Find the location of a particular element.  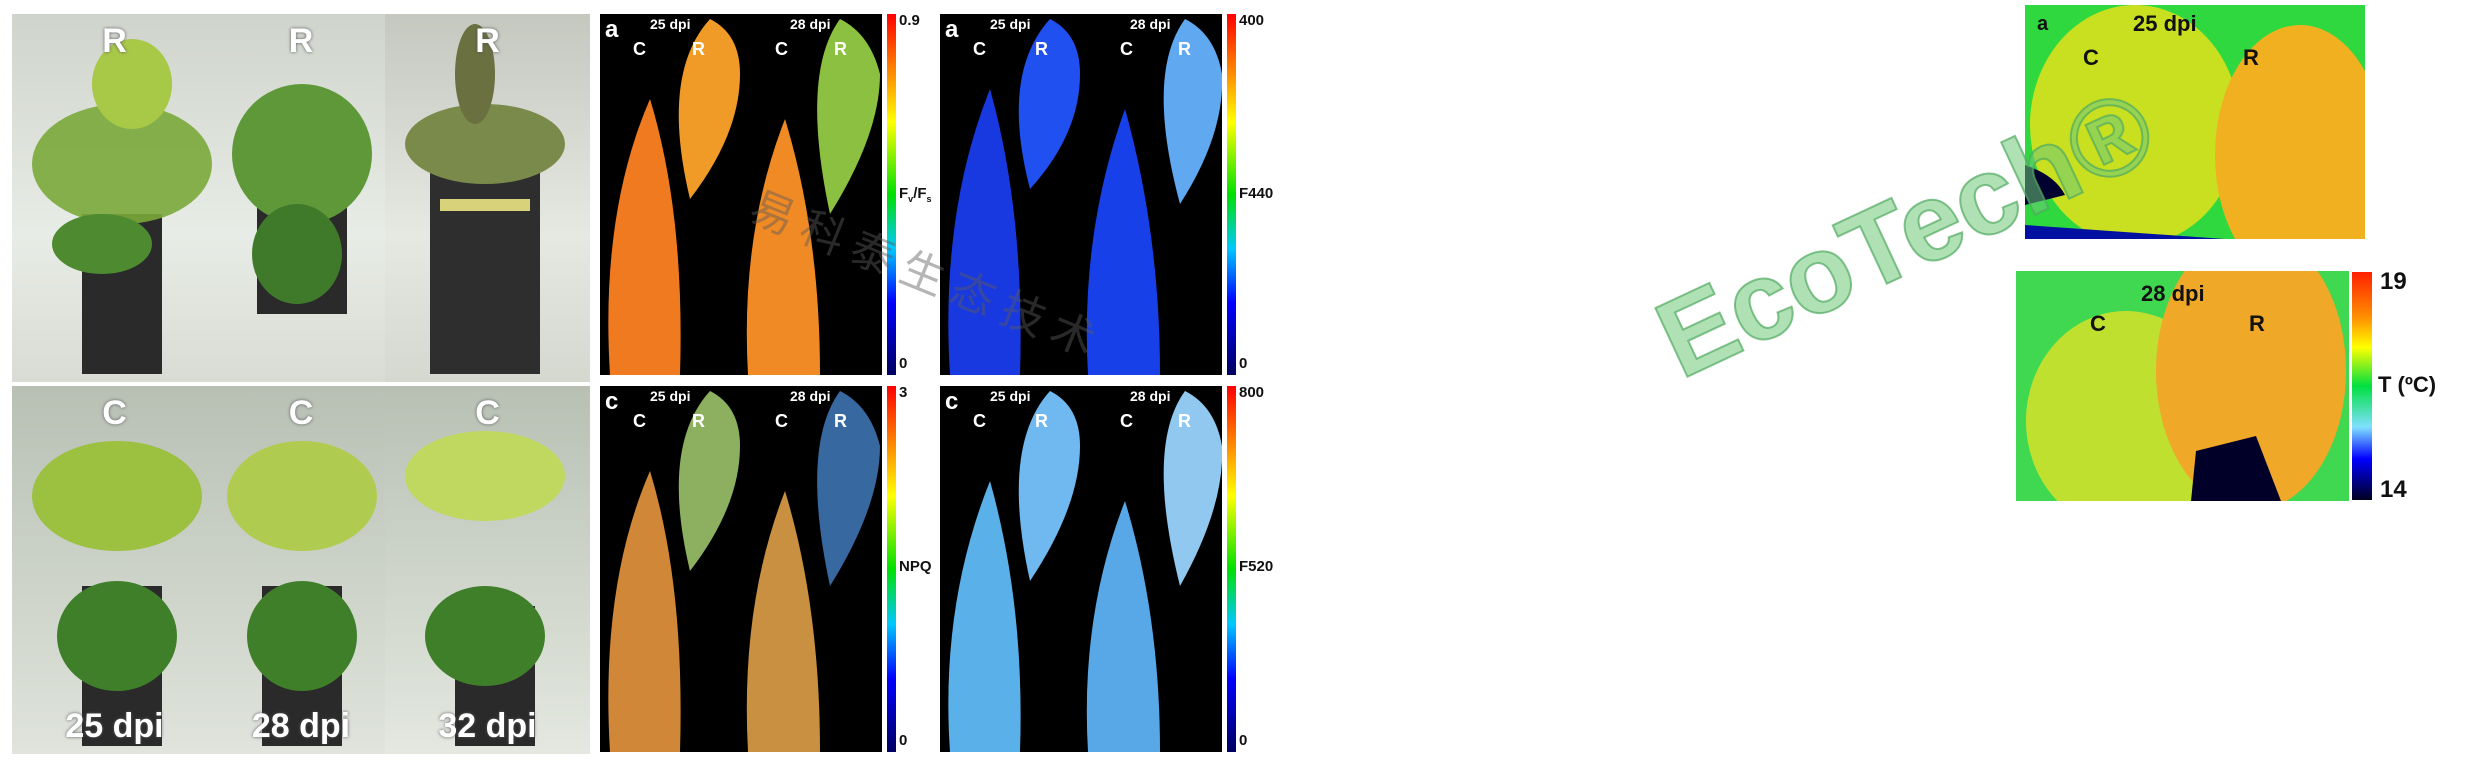

colorbar-max: 3 is located at coordinates (903, 392).